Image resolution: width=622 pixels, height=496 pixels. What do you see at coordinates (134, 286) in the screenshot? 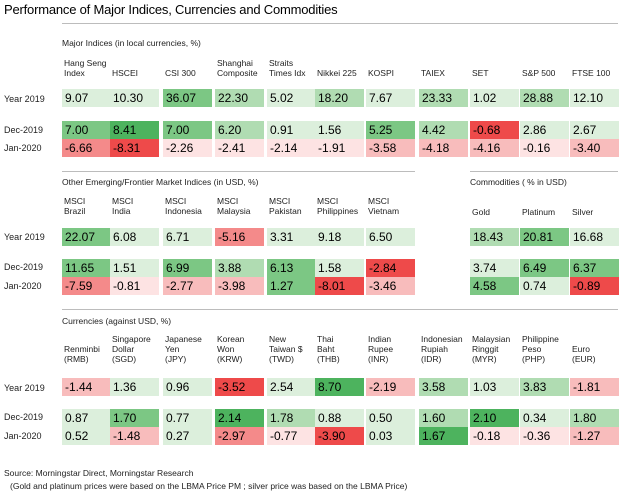
I see `emerging-value-cell: -0.81` at bounding box center [134, 286].